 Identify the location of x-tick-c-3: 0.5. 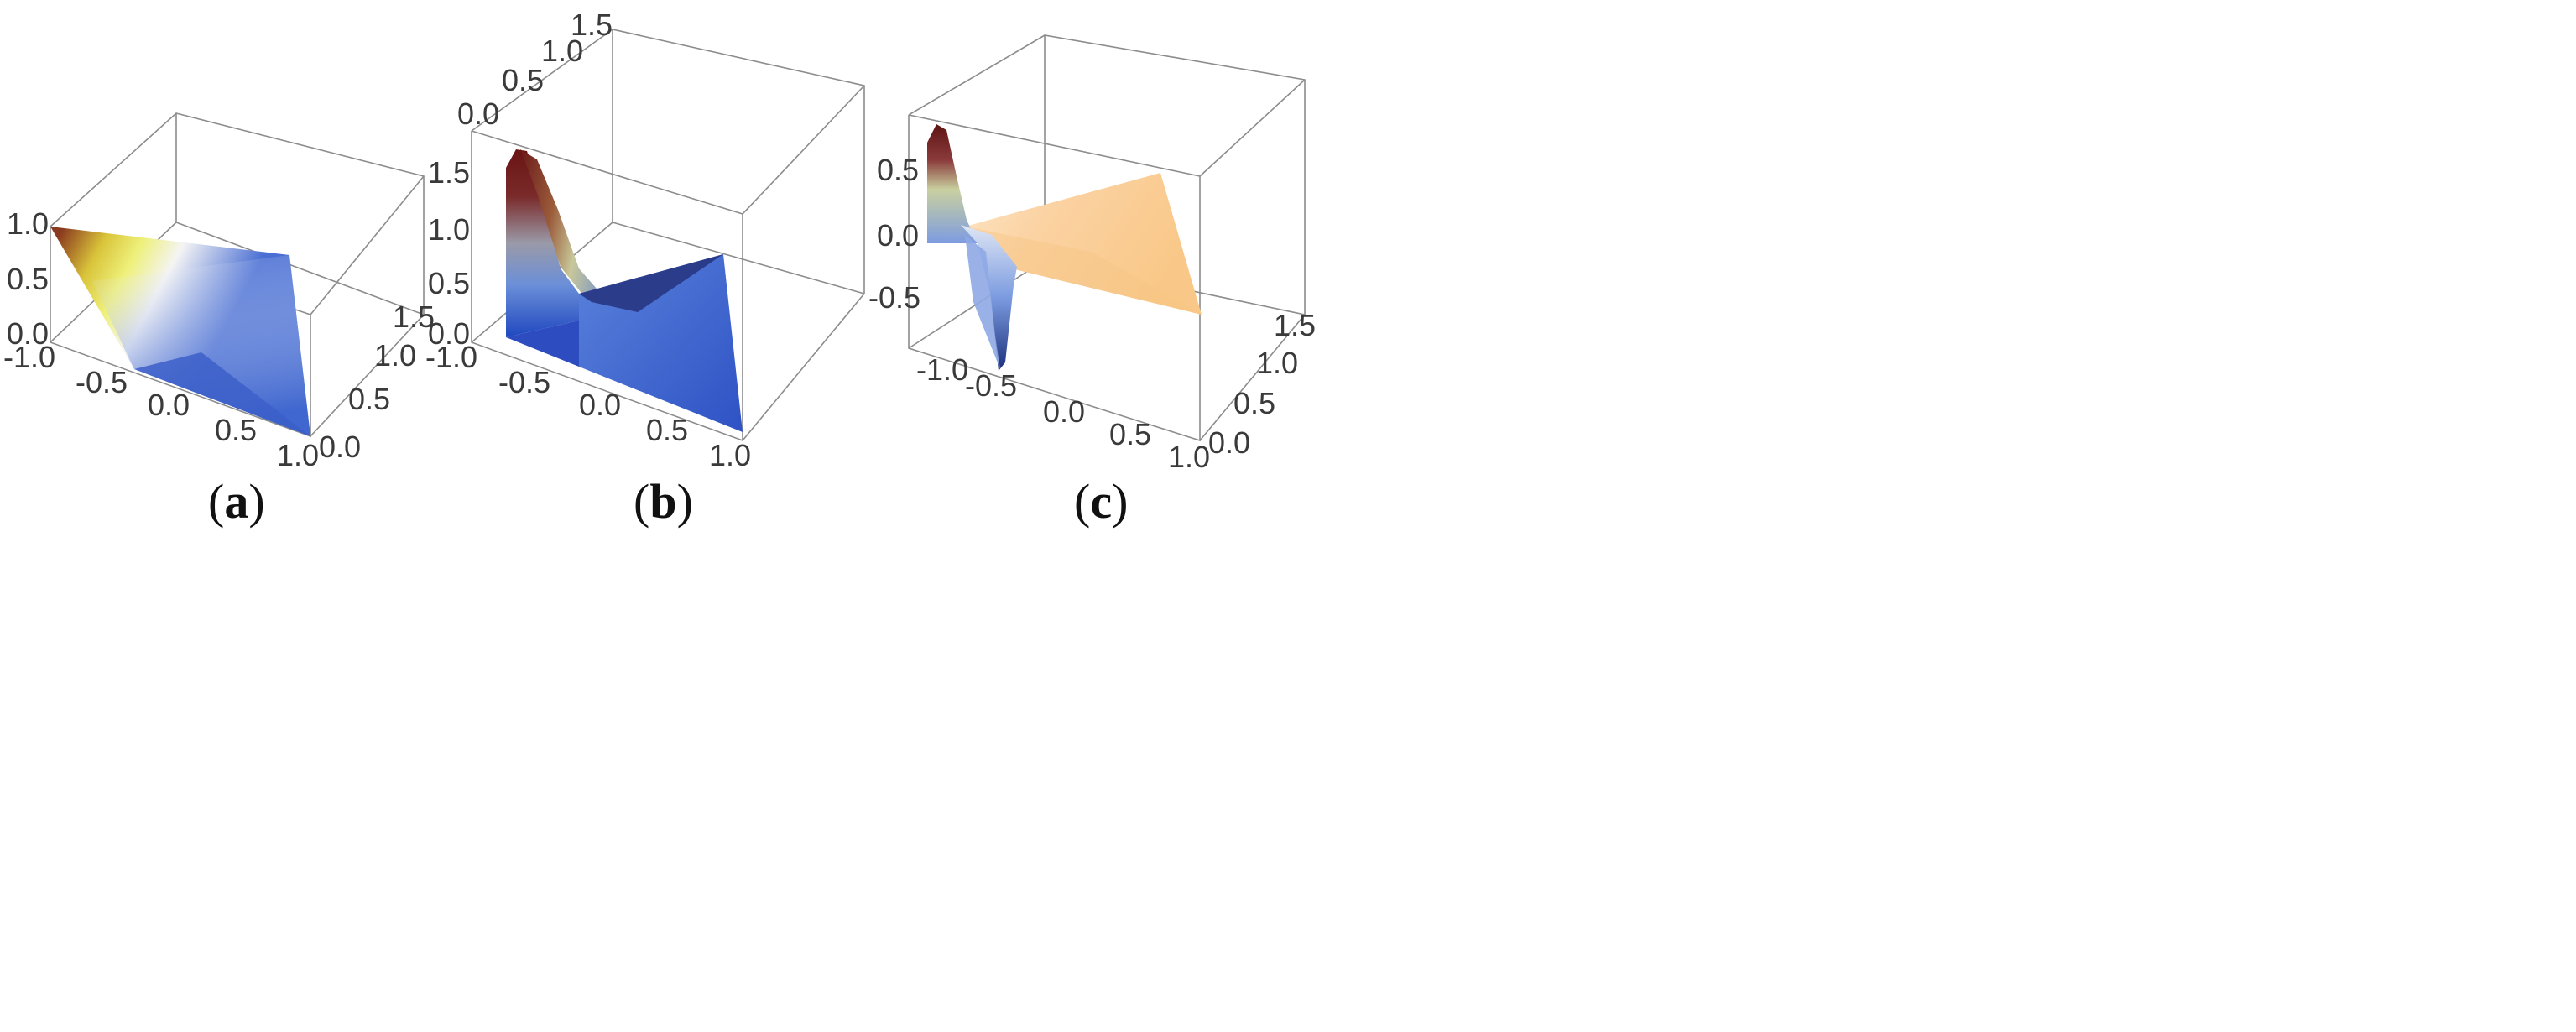
(1130, 434).